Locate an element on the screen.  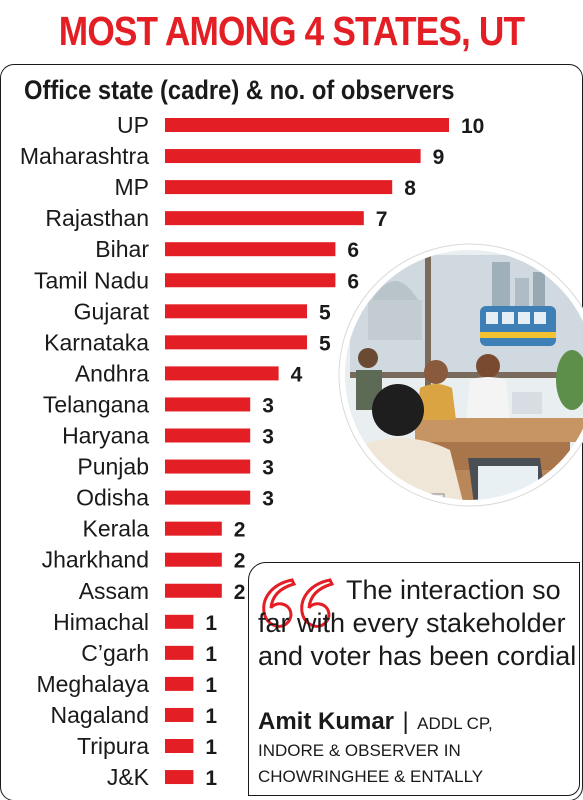
category-label: Nagaland is located at coordinates (100, 715).